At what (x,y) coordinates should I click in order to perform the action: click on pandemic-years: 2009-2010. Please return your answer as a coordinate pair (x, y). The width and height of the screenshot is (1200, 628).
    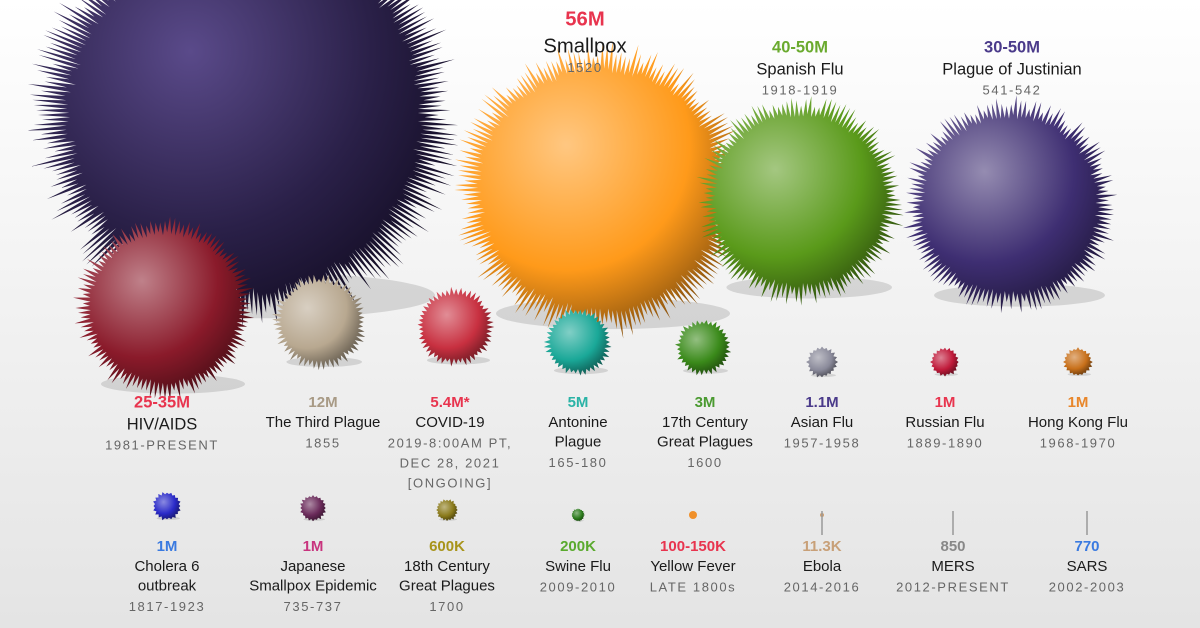
    Looking at the image, I should click on (578, 586).